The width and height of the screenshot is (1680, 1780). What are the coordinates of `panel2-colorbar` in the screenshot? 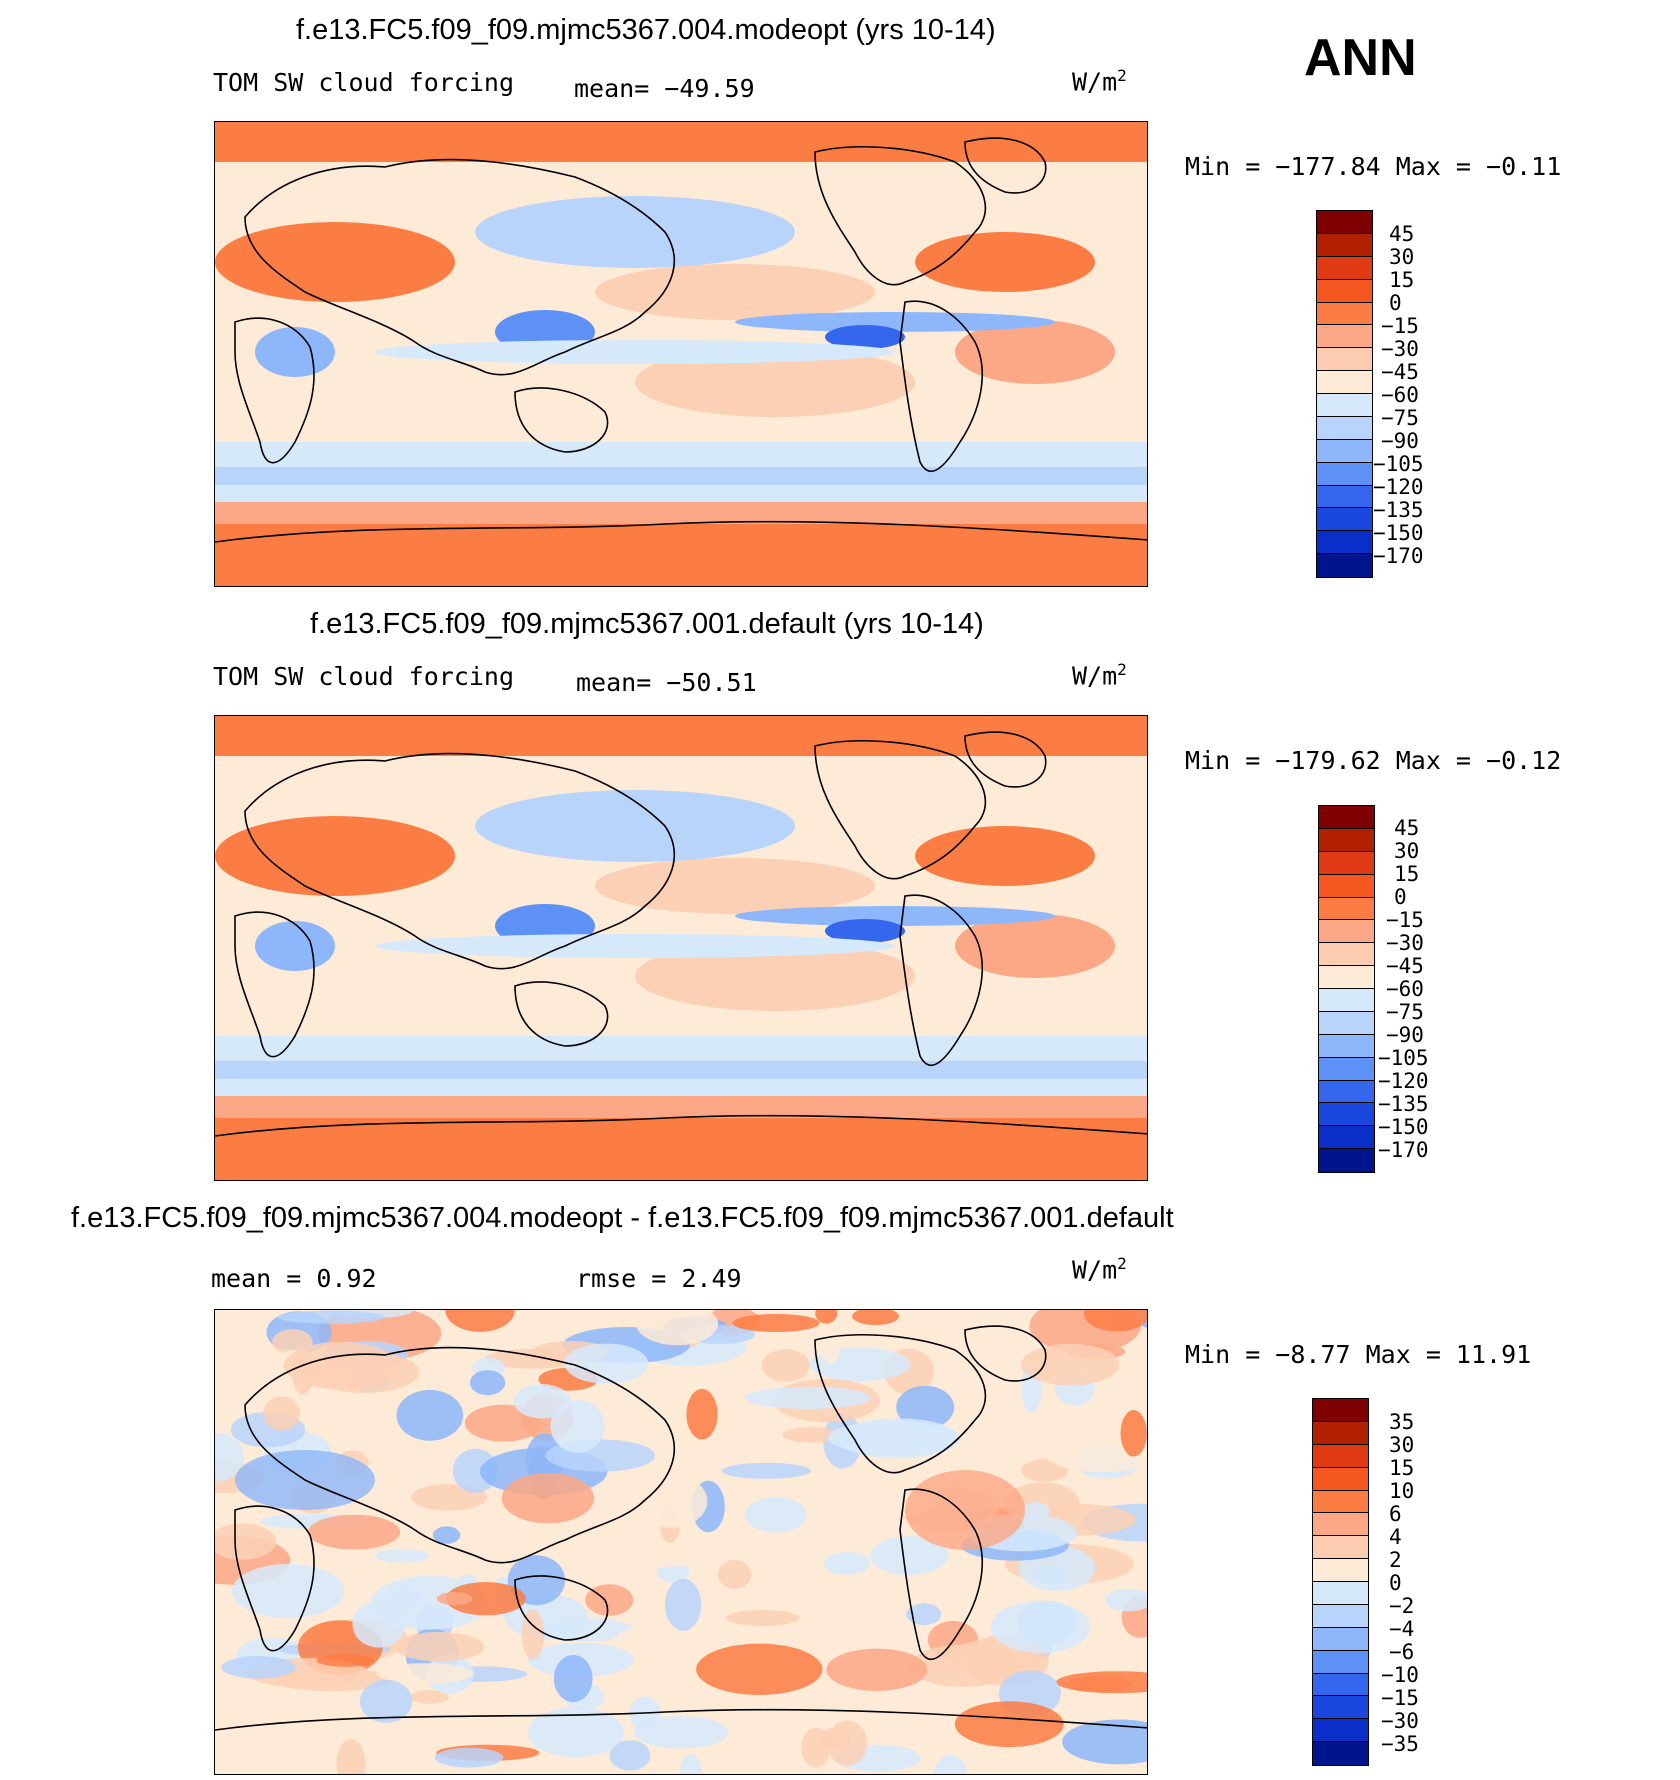 It's located at (1346, 989).